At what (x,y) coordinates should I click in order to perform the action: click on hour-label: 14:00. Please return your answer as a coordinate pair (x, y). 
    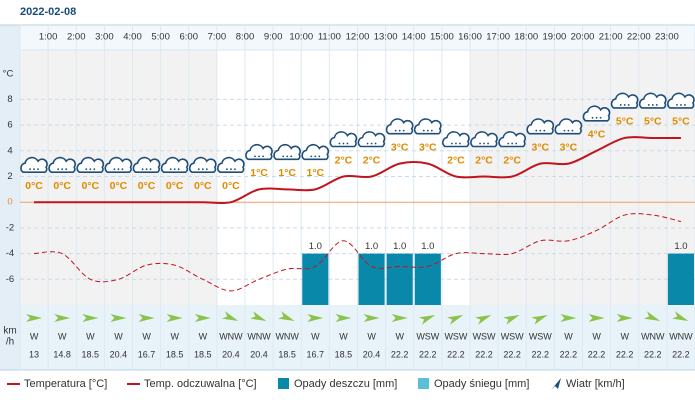
    Looking at the image, I should click on (414, 37).